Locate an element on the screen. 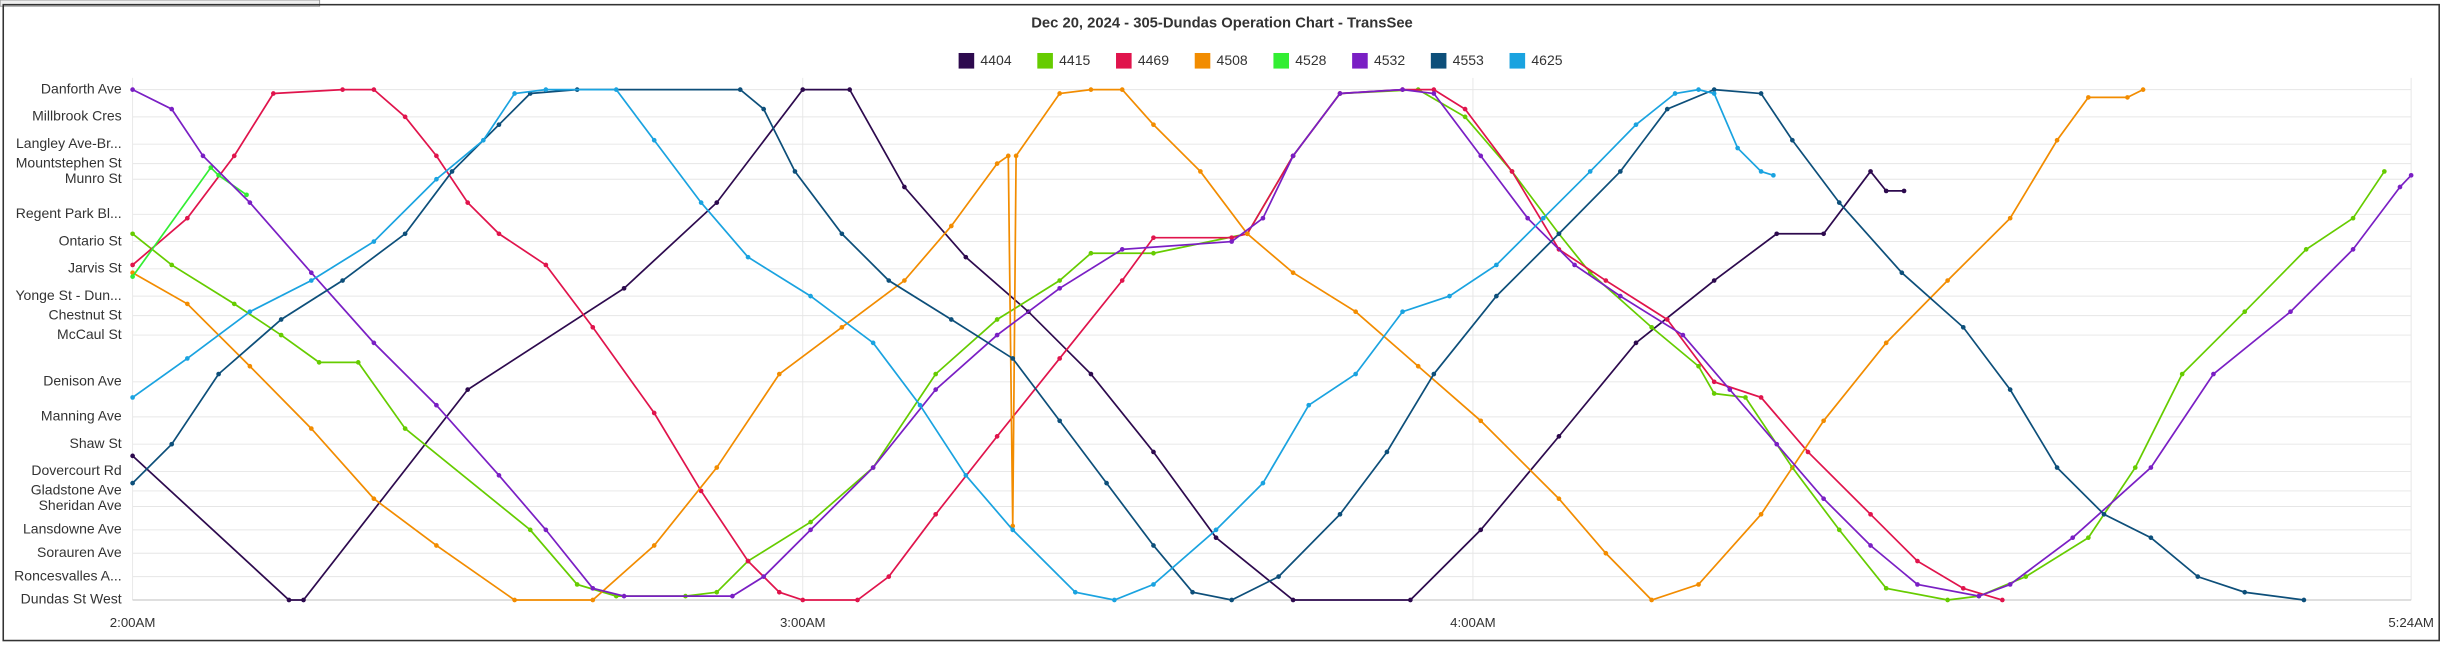 This screenshot has width=2444, height=646. series-line is located at coordinates (189, 222).